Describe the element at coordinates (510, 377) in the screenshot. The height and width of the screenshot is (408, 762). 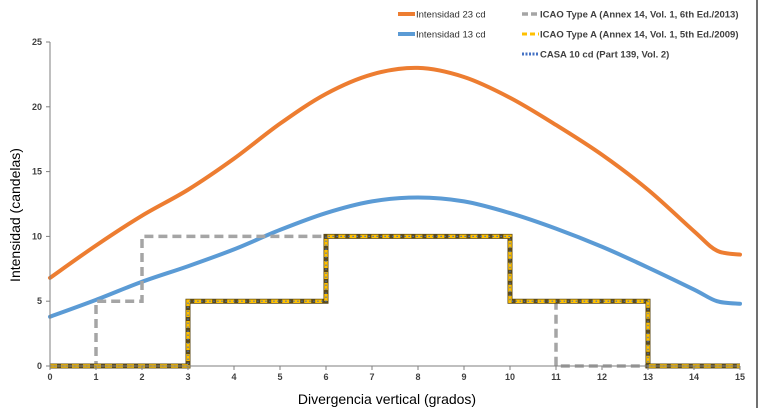
I see `x-tick-label: 10` at that location.